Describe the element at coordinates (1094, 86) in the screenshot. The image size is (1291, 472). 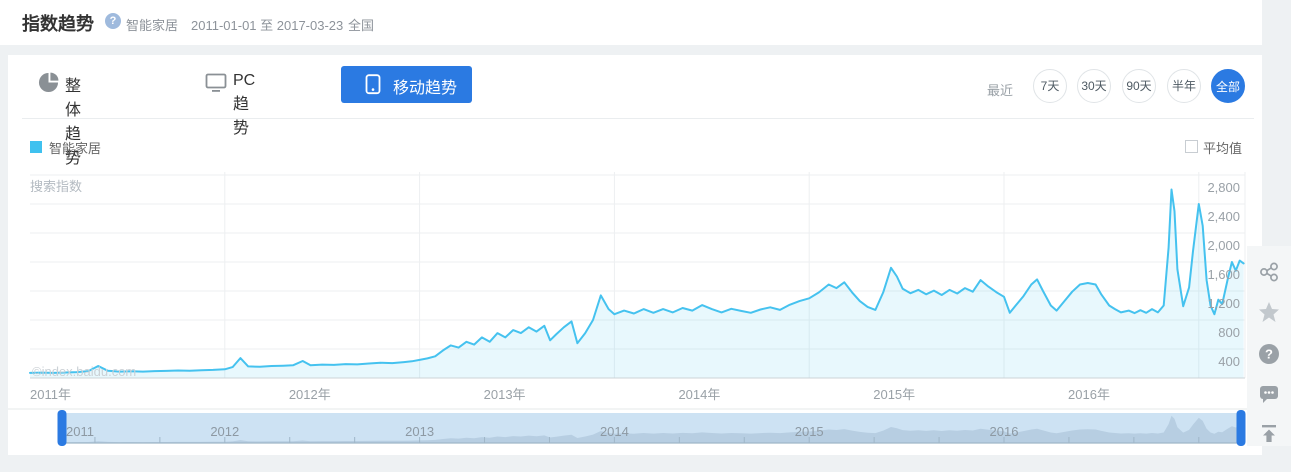
I see `range-button-30d: 30天` at that location.